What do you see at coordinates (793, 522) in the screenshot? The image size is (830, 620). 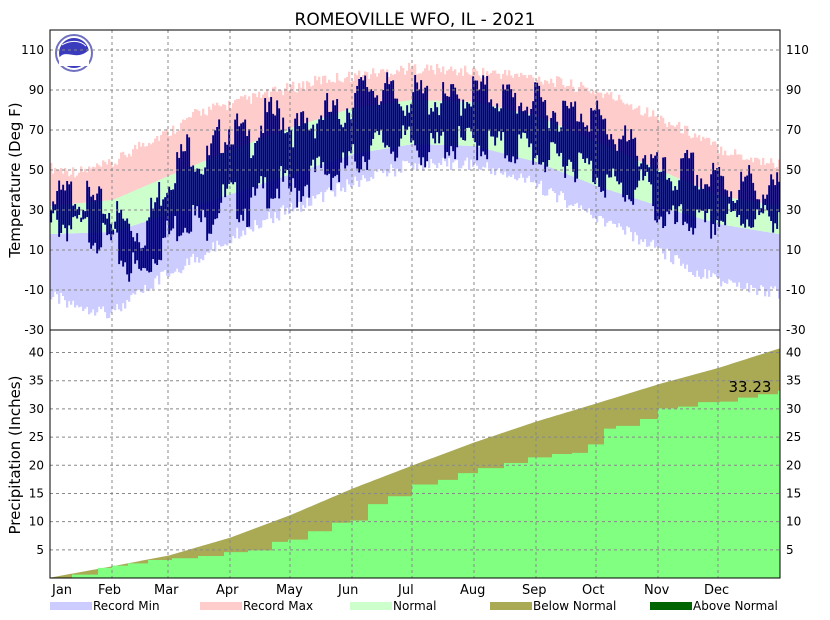 I see `precipitation-tick-label-right: 10` at bounding box center [793, 522].